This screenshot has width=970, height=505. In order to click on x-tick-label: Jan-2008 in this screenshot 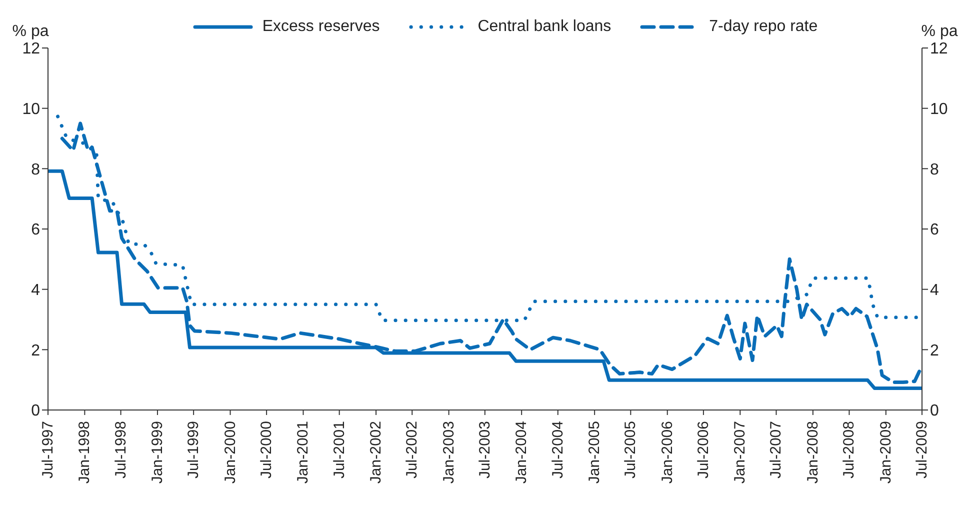, I will do `click(813, 452)`.